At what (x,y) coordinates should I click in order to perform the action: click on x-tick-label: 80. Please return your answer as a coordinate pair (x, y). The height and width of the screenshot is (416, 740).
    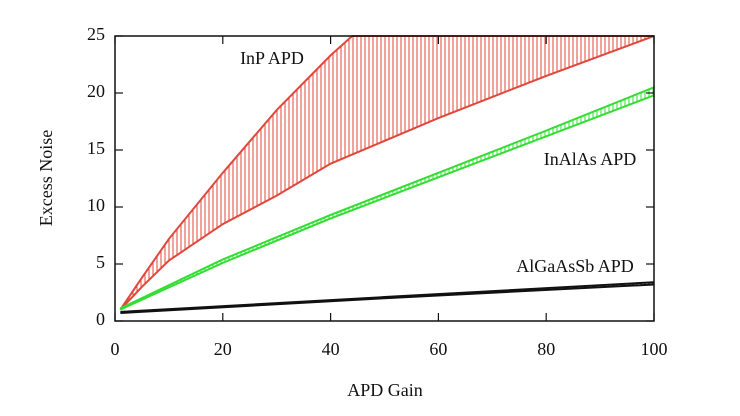
    Looking at the image, I should click on (546, 349).